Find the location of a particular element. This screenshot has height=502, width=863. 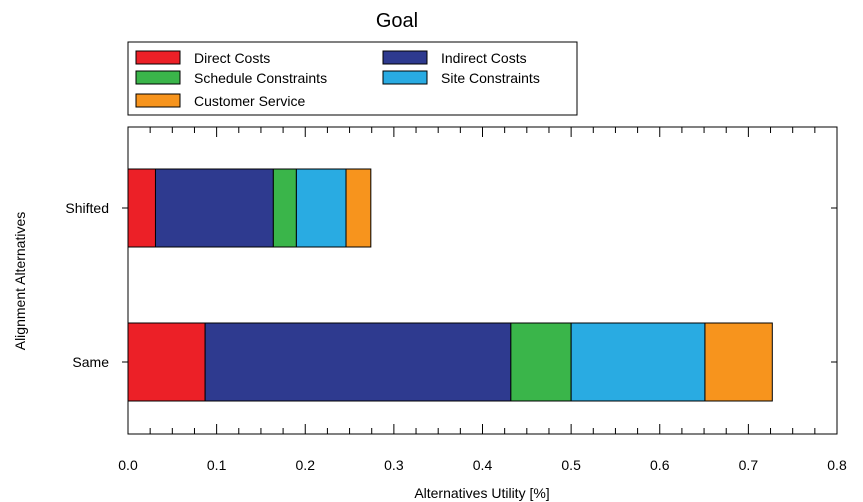

bar-same-indirect-costs is located at coordinates (358, 362).